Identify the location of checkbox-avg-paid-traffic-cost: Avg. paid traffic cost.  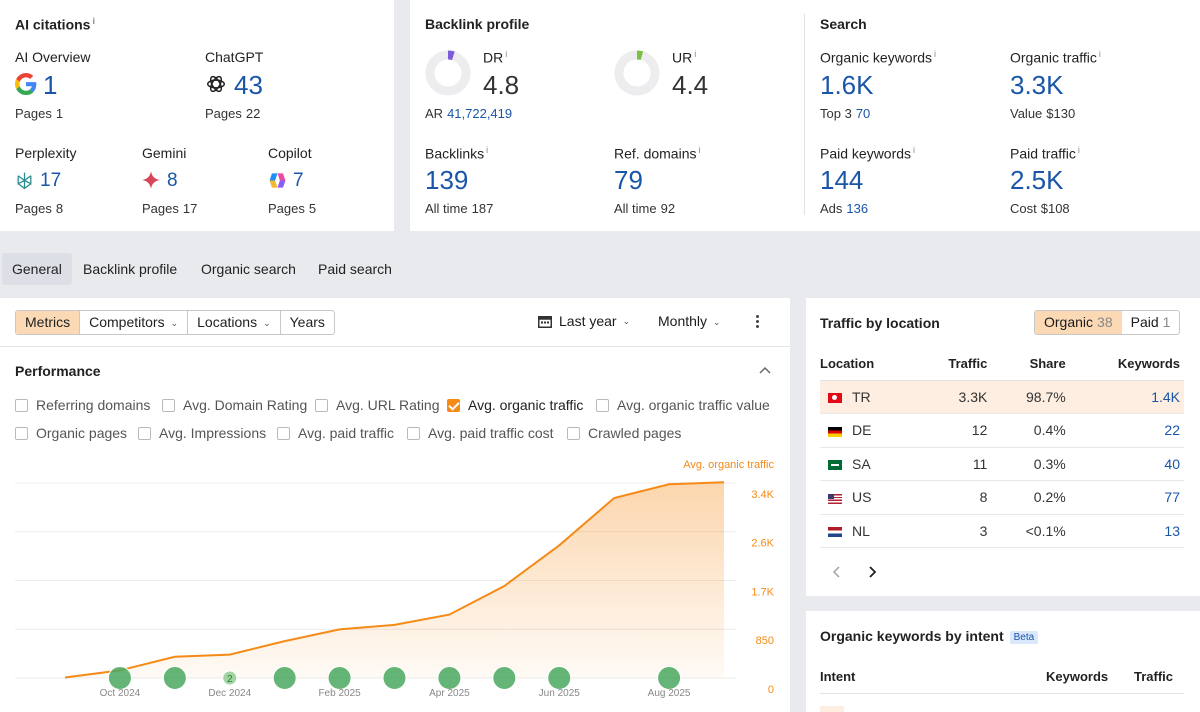
(480, 433).